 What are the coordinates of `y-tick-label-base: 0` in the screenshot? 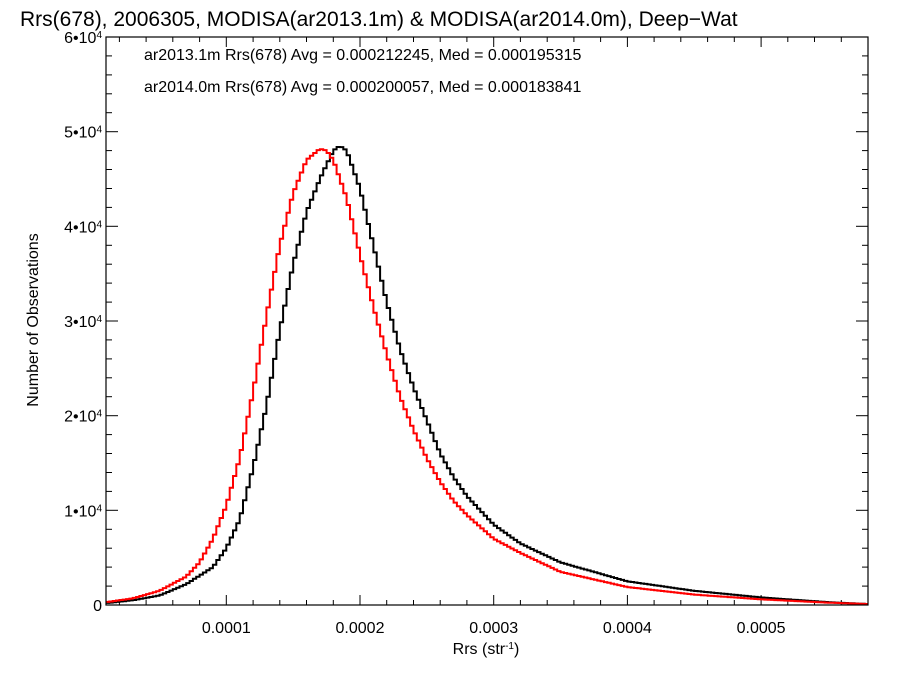 It's located at (97, 606).